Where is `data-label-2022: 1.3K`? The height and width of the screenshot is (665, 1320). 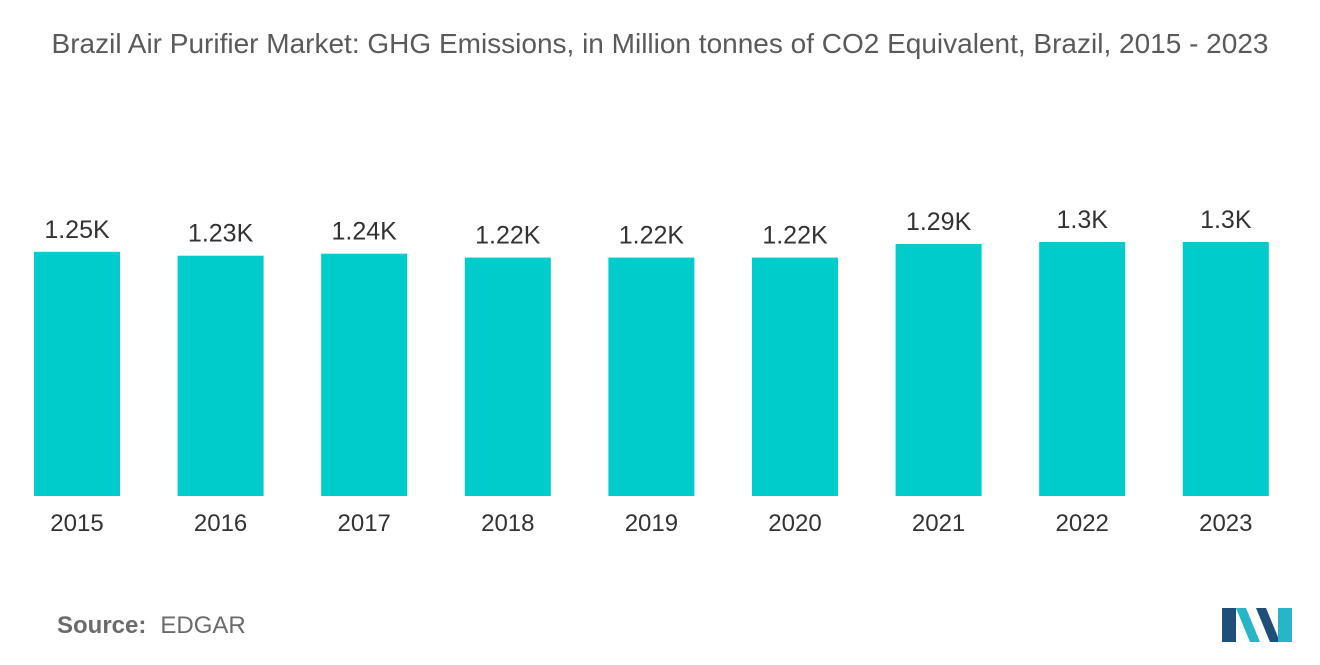 data-label-2022: 1.3K is located at coordinates (1082, 220).